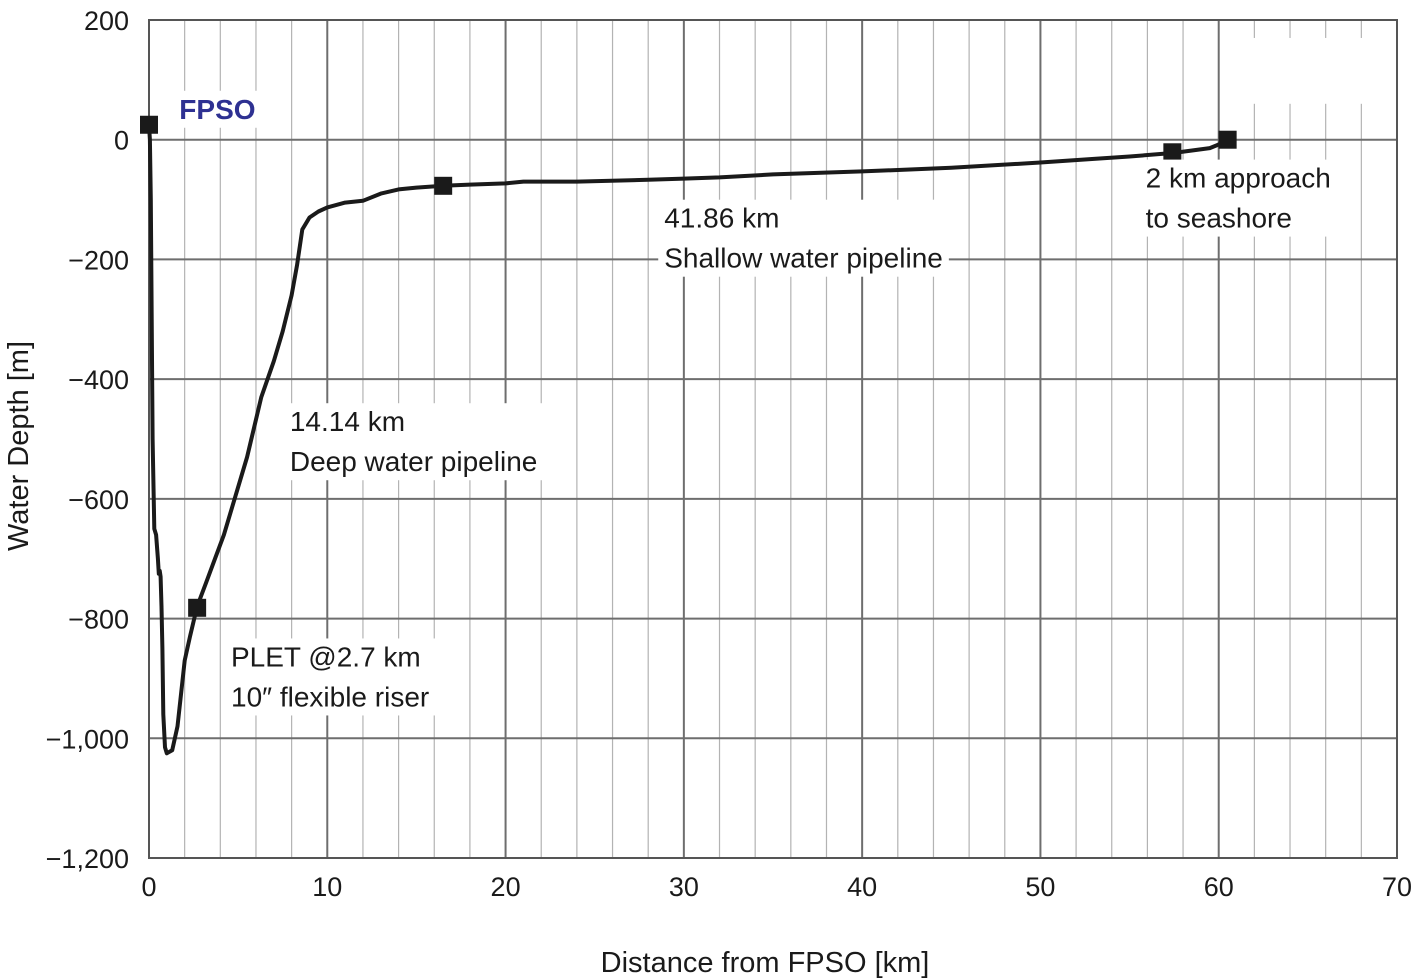 This screenshot has height=979, width=1417. What do you see at coordinates (19, 446) in the screenshot?
I see `y-axis-label: Water Depth [m]` at bounding box center [19, 446].